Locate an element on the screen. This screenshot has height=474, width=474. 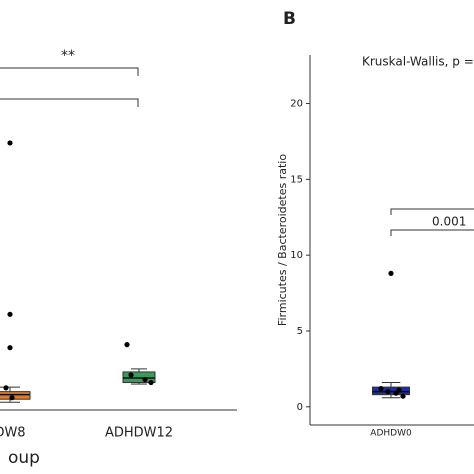
y-tick-label: 15 is located at coordinates (296, 179).